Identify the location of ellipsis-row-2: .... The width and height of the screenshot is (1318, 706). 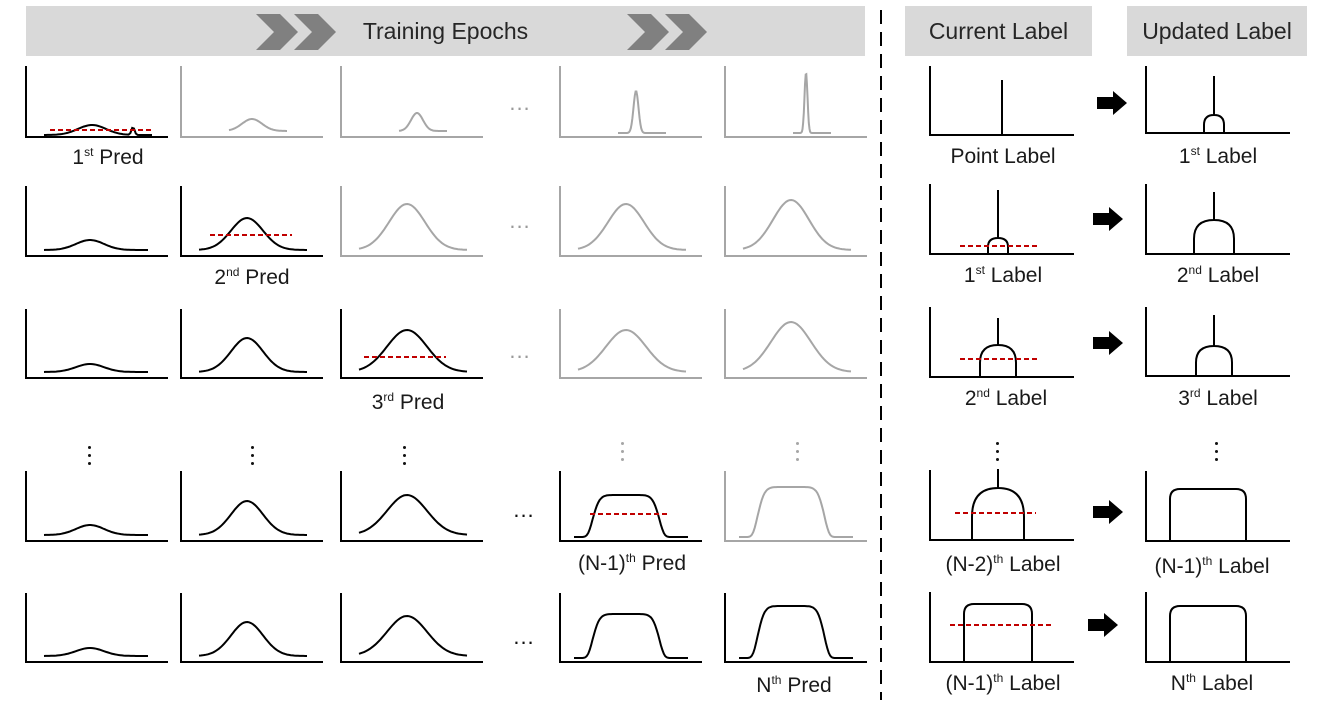
(520, 220).